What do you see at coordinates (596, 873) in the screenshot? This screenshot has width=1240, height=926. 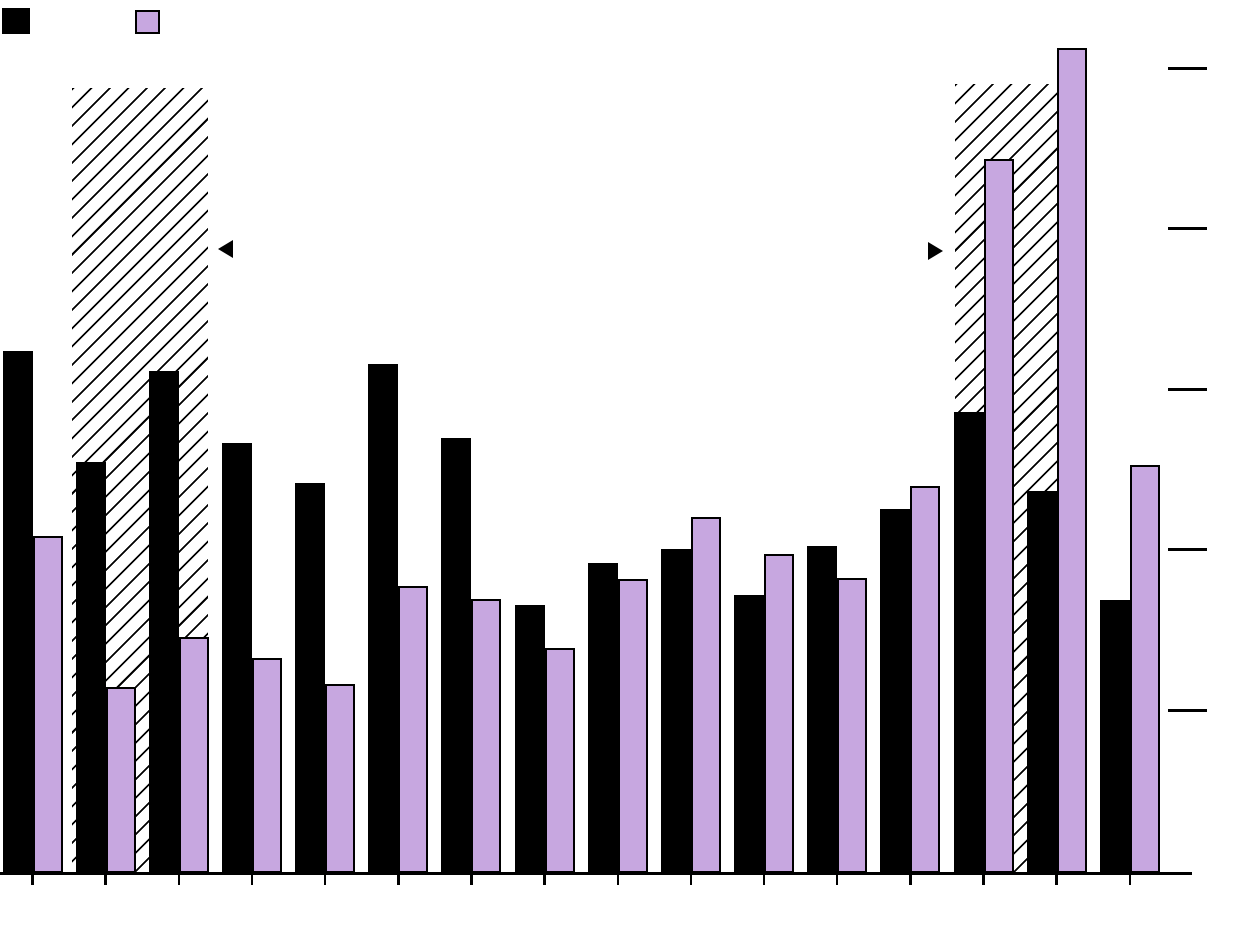 I see `x-axis-line` at bounding box center [596, 873].